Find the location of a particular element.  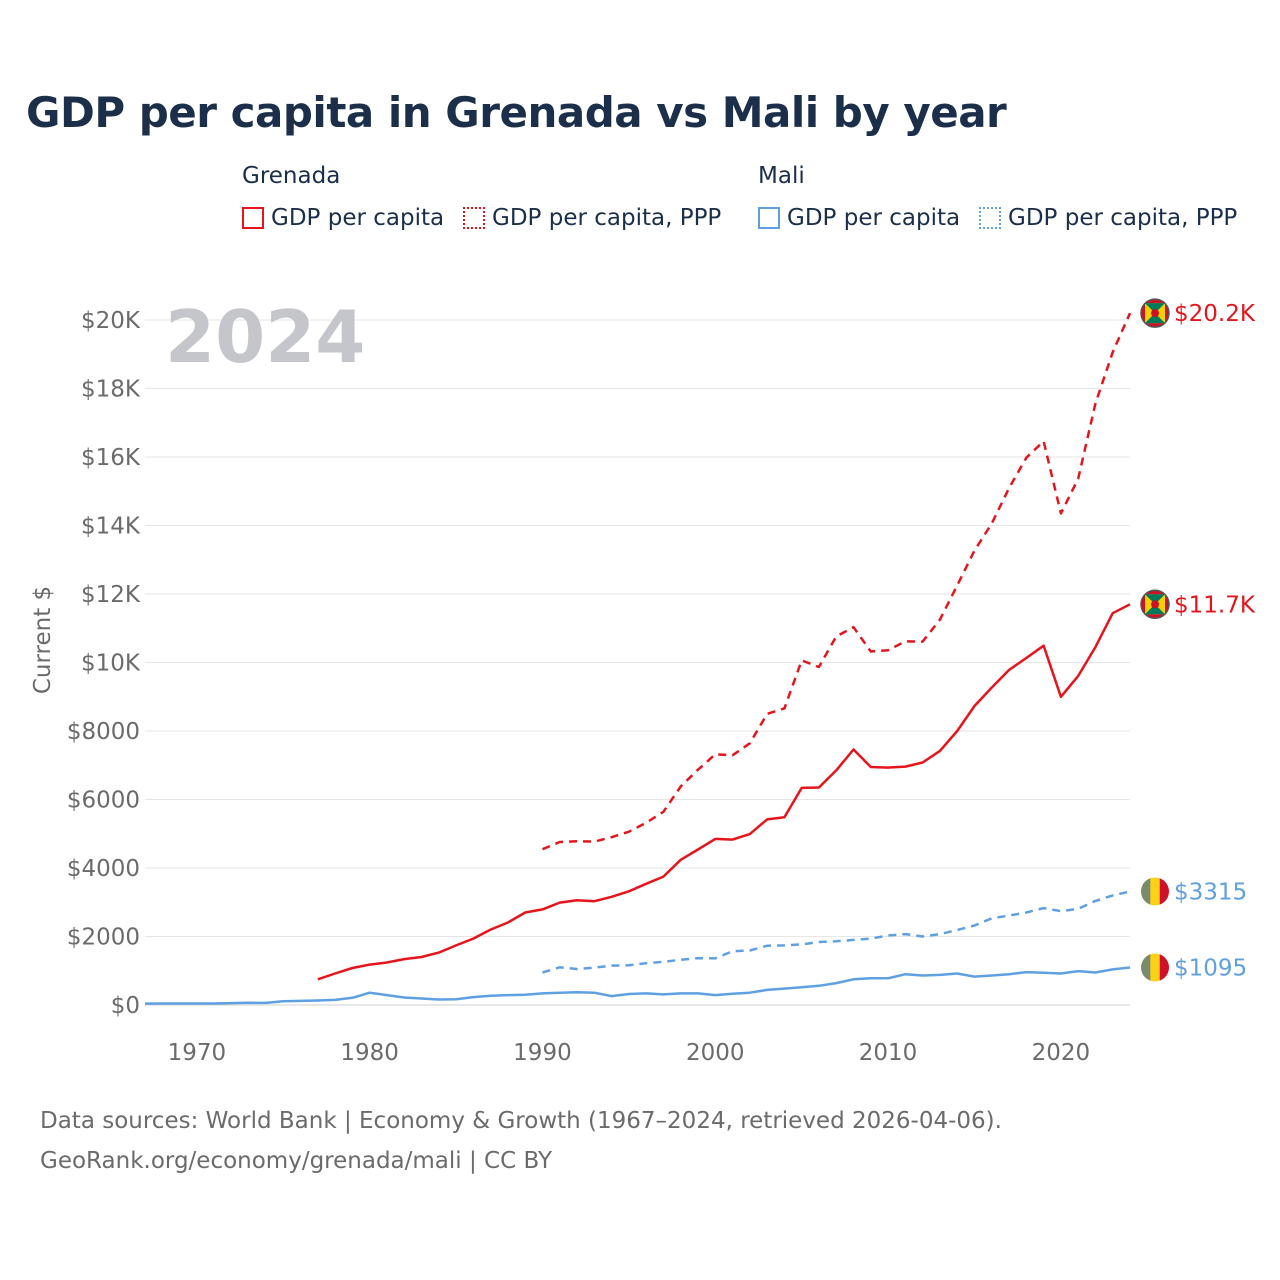

end-value-label: $11.7K is located at coordinates (1215, 605).